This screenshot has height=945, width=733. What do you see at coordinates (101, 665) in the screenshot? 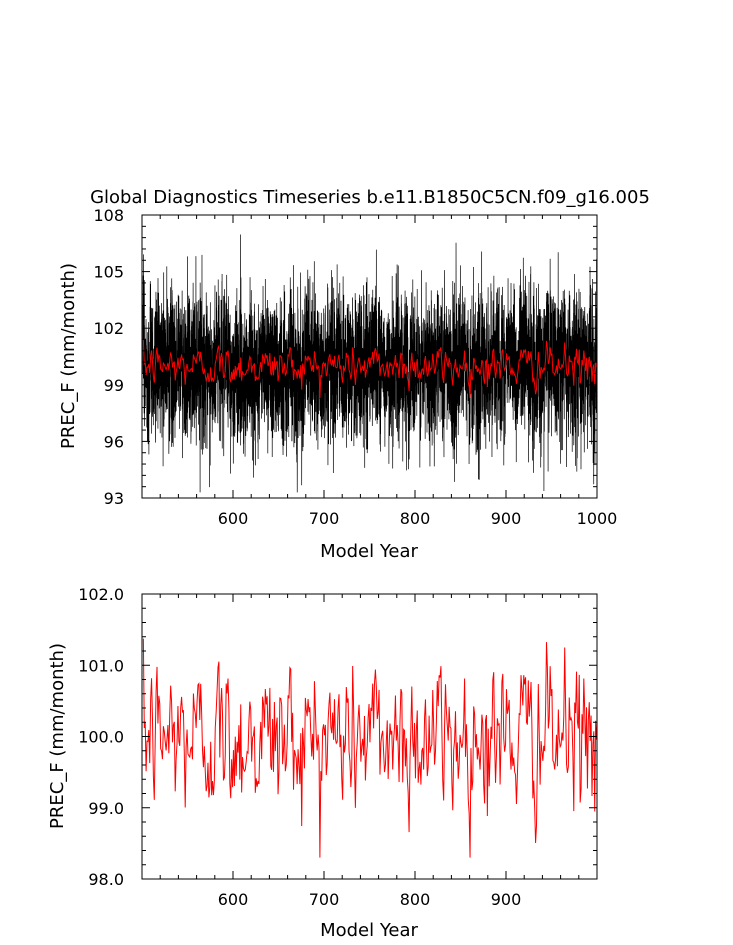
I see `y-tick-label: 101.0` at bounding box center [101, 665].